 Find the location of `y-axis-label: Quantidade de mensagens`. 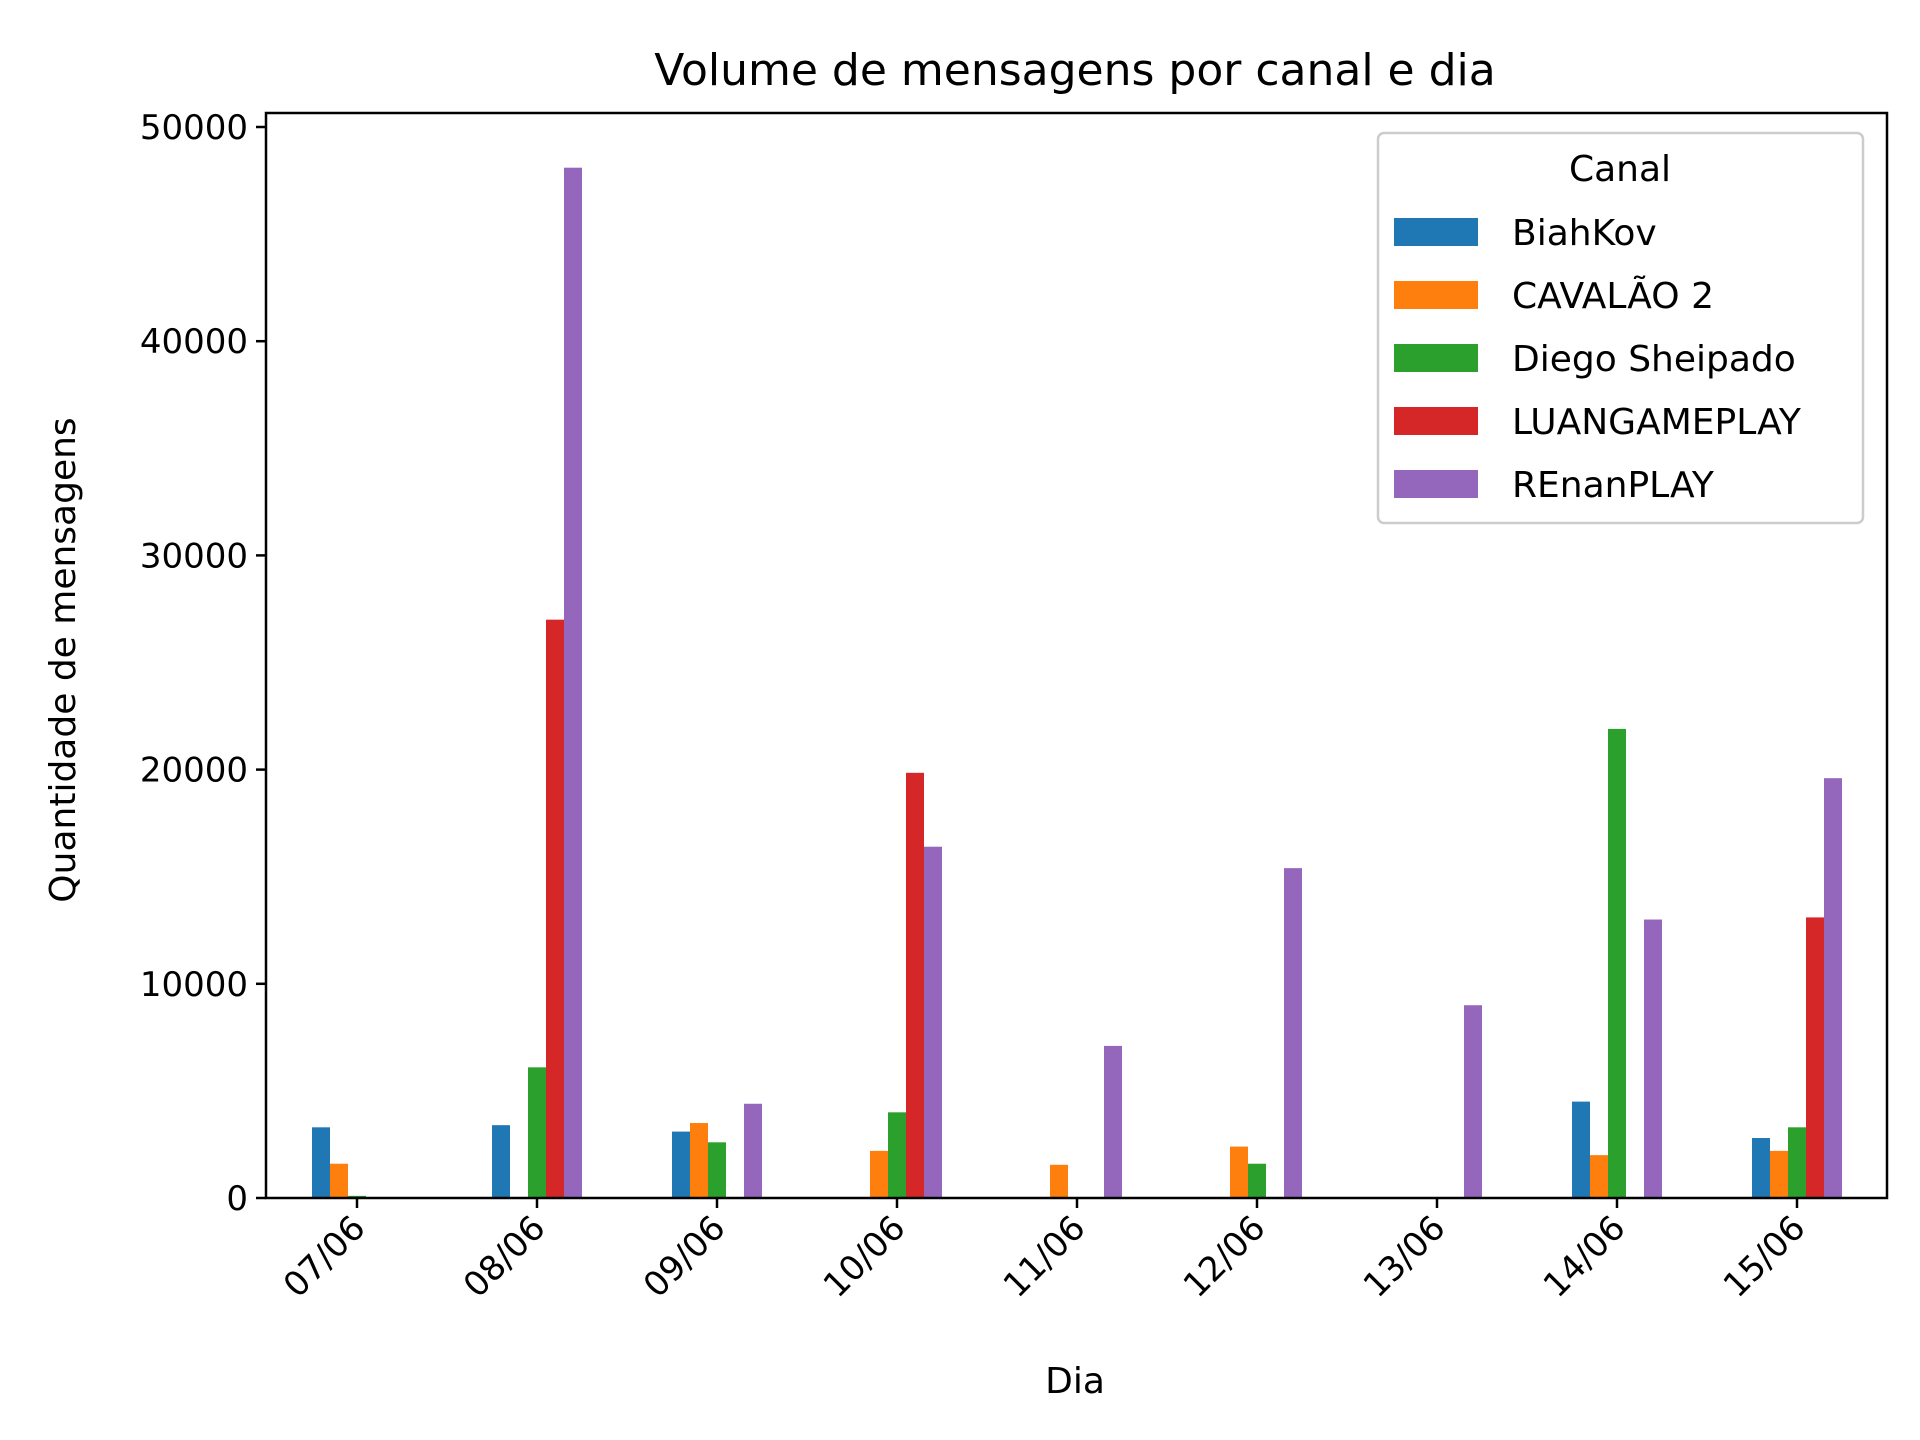

y-axis-label: Quantidade de mensagens is located at coordinates (63, 659).